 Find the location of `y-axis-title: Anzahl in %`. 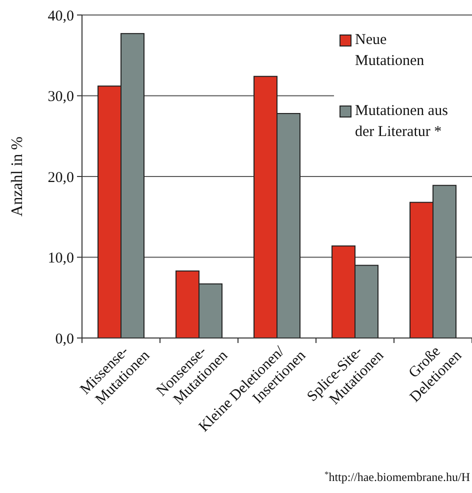

y-axis-title: Anzahl in % is located at coordinates (17, 176).